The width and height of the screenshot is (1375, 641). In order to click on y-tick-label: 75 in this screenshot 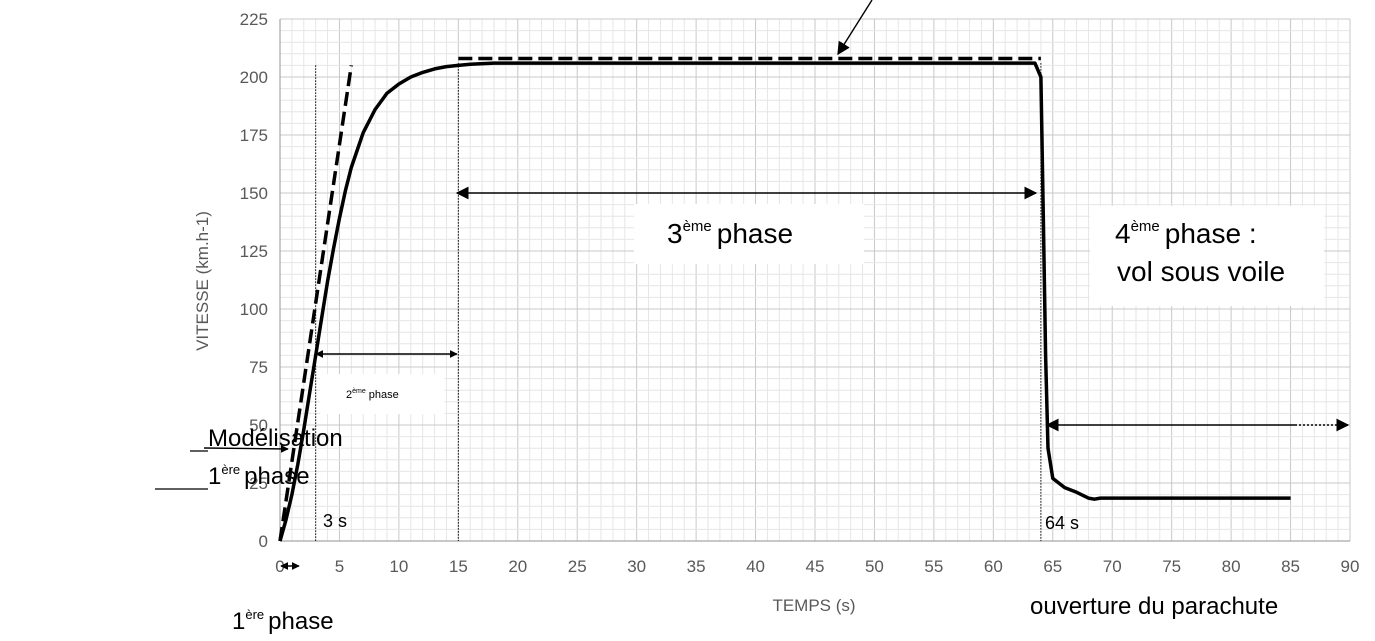, I will do `click(258, 367)`.